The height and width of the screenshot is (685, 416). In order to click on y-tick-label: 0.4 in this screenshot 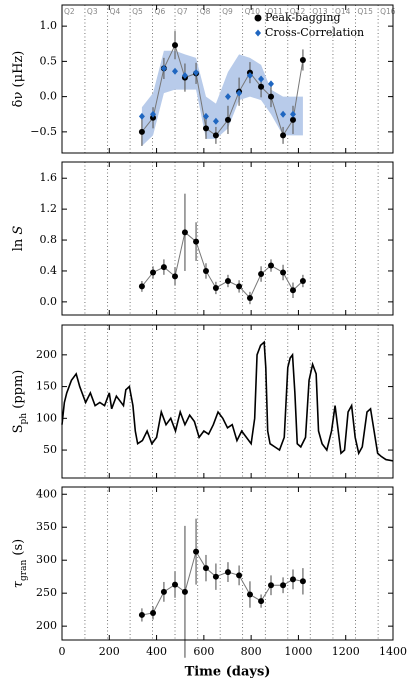, I will do `click(49, 270)`.